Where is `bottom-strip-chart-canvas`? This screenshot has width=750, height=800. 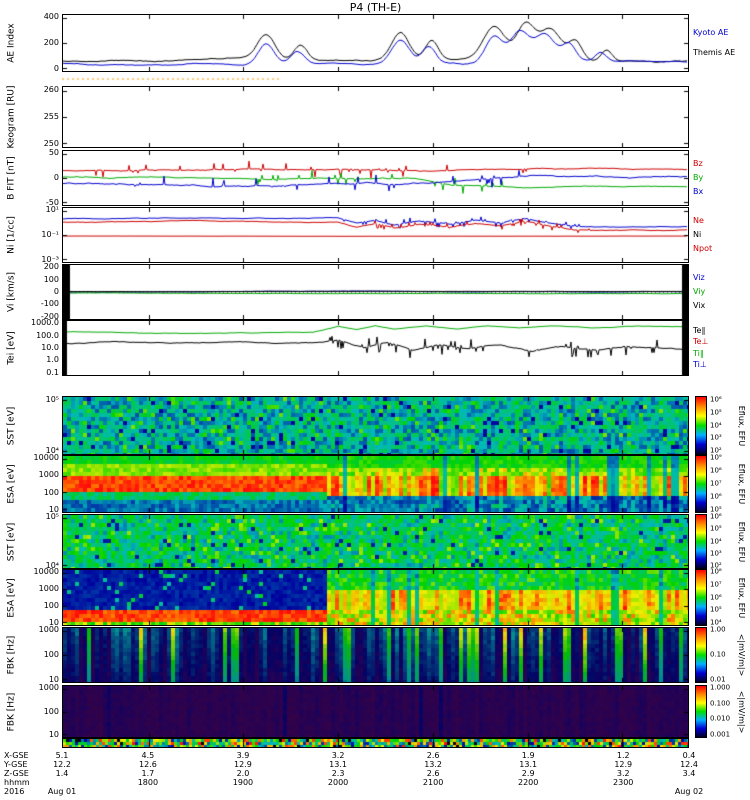 bottom-strip-chart-canvas is located at coordinates (375, 743).